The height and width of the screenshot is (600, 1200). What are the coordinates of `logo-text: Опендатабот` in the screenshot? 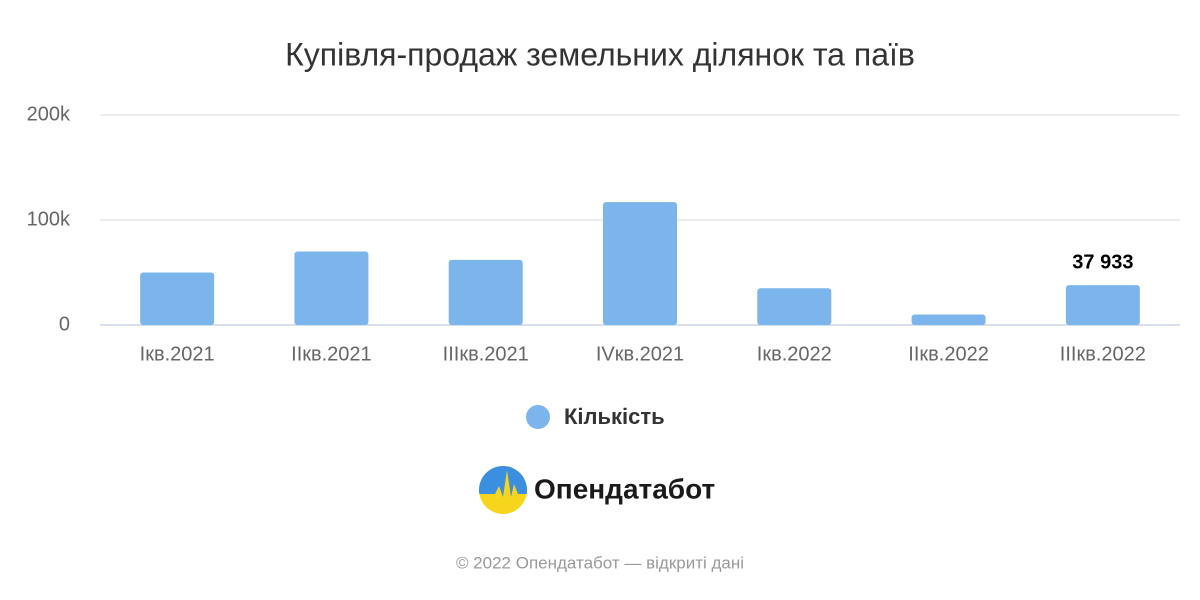 It's located at (624, 488).